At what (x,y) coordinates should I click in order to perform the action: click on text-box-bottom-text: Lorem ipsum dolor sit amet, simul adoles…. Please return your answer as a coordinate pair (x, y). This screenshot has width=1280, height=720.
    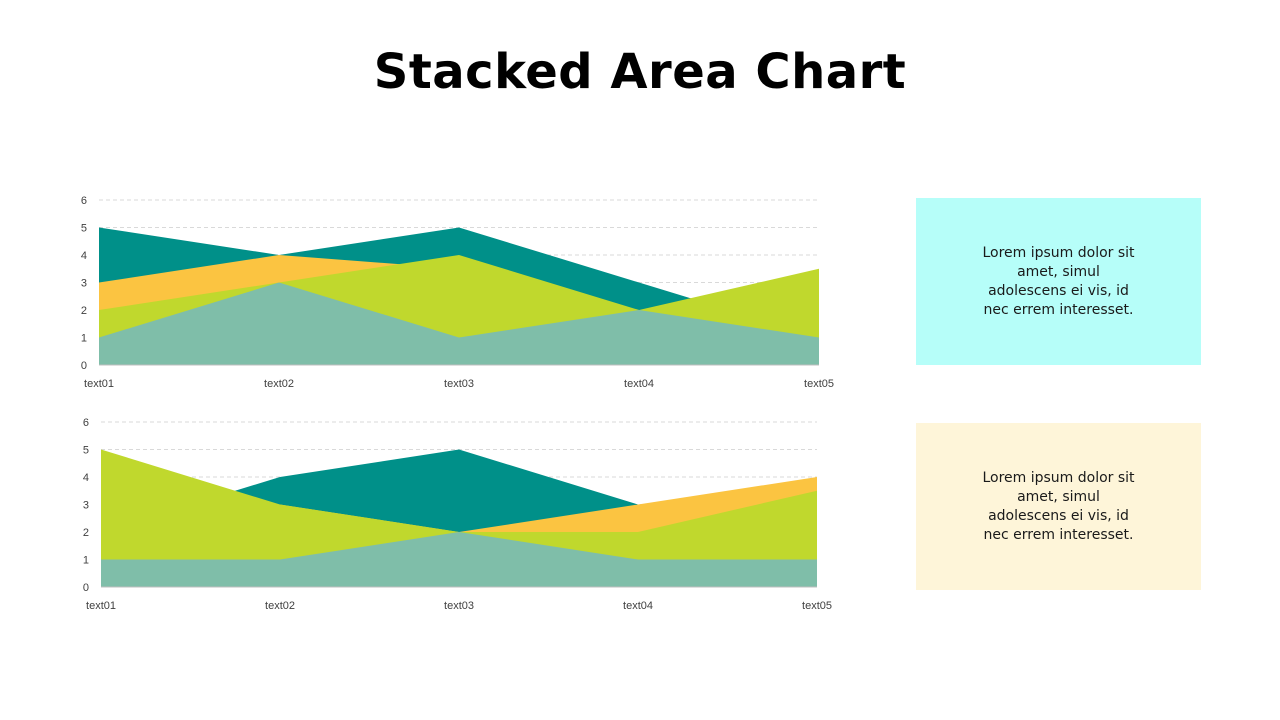
    Looking at the image, I should click on (1058, 506).